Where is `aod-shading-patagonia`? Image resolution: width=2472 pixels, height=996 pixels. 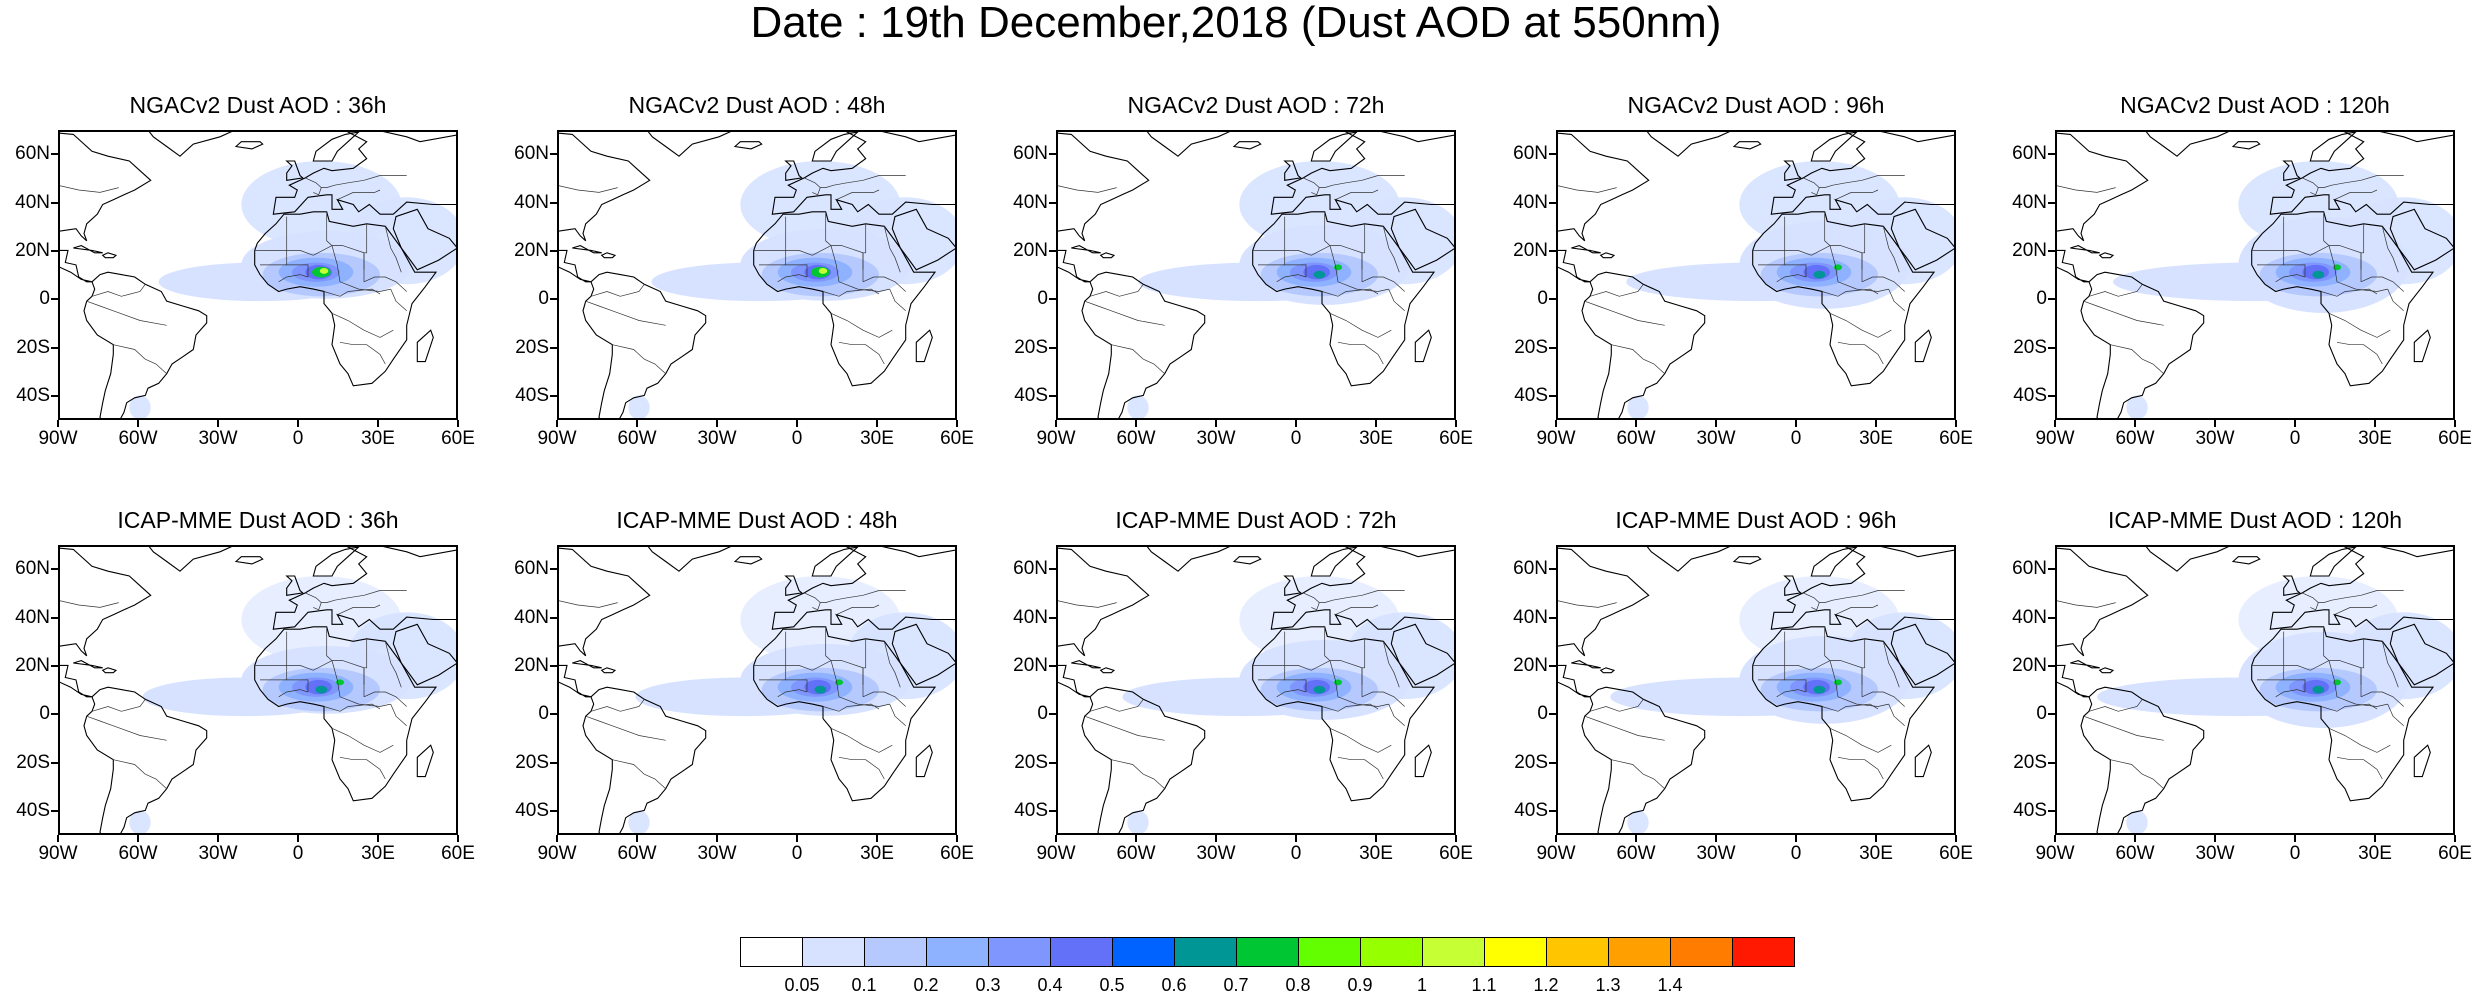
aod-shading-patagonia is located at coordinates (140, 406).